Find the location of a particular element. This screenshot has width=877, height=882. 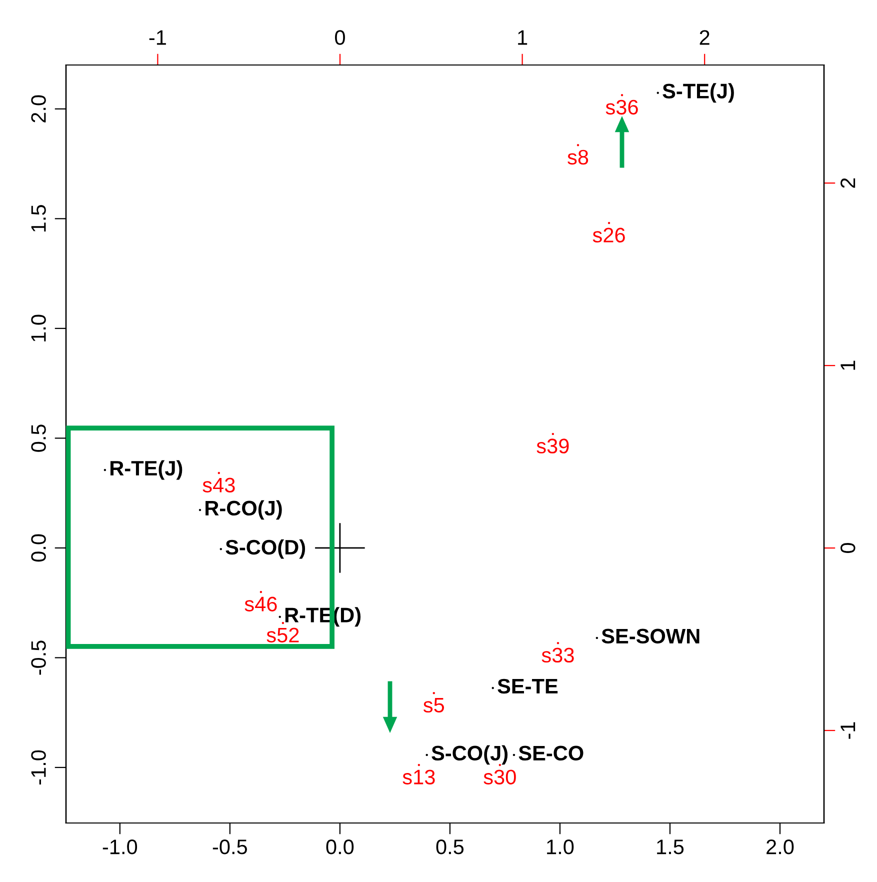

y-tick-label: 1.5 is located at coordinates (38, 218).